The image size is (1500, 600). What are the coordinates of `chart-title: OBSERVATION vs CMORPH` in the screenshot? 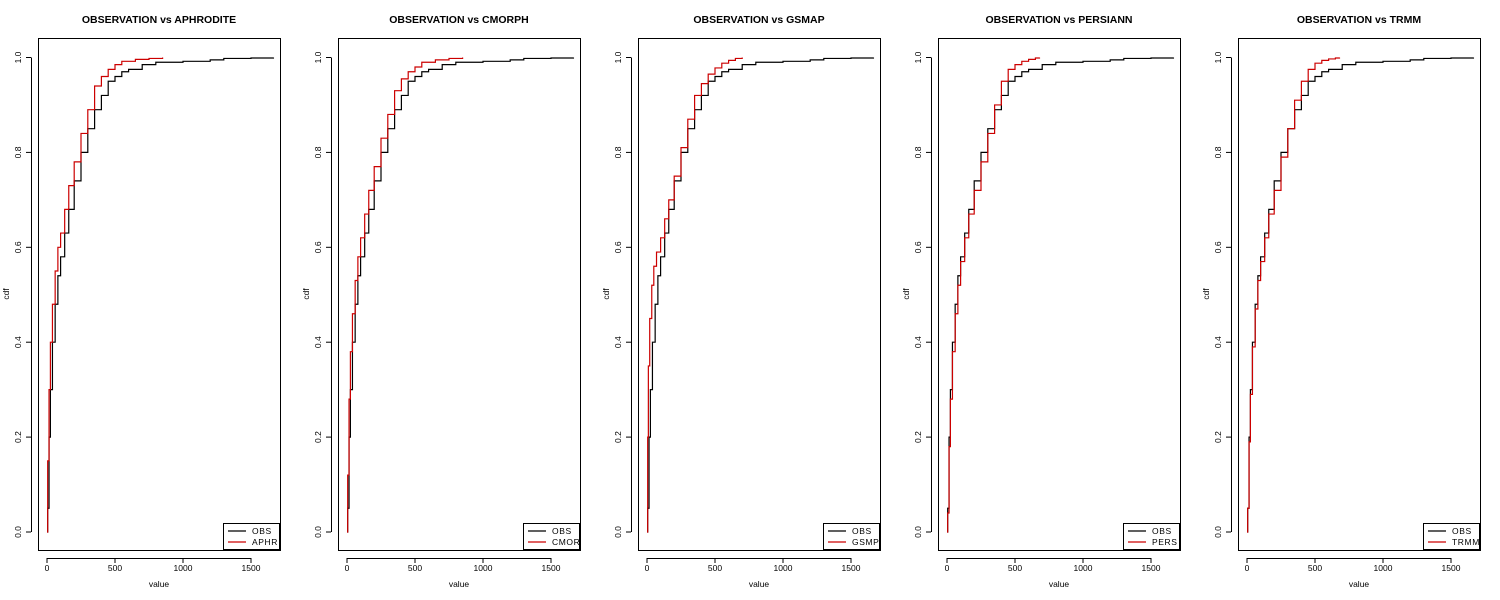 It's located at (458, 20).